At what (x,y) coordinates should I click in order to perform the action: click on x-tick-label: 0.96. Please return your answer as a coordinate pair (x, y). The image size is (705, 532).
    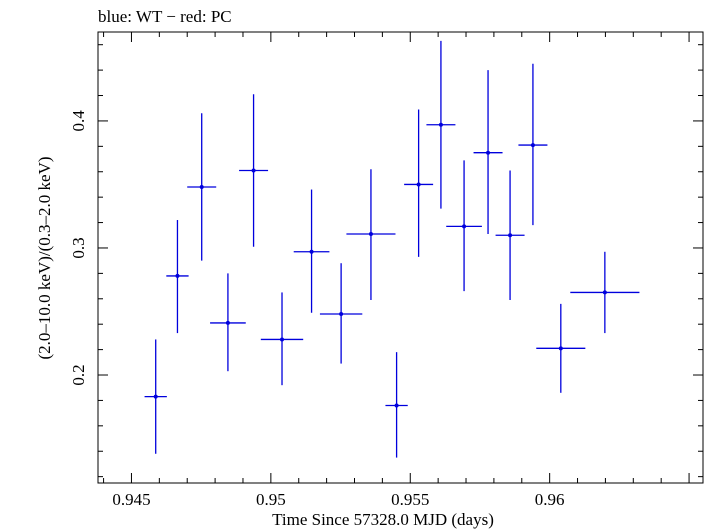
    Looking at the image, I should click on (550, 499).